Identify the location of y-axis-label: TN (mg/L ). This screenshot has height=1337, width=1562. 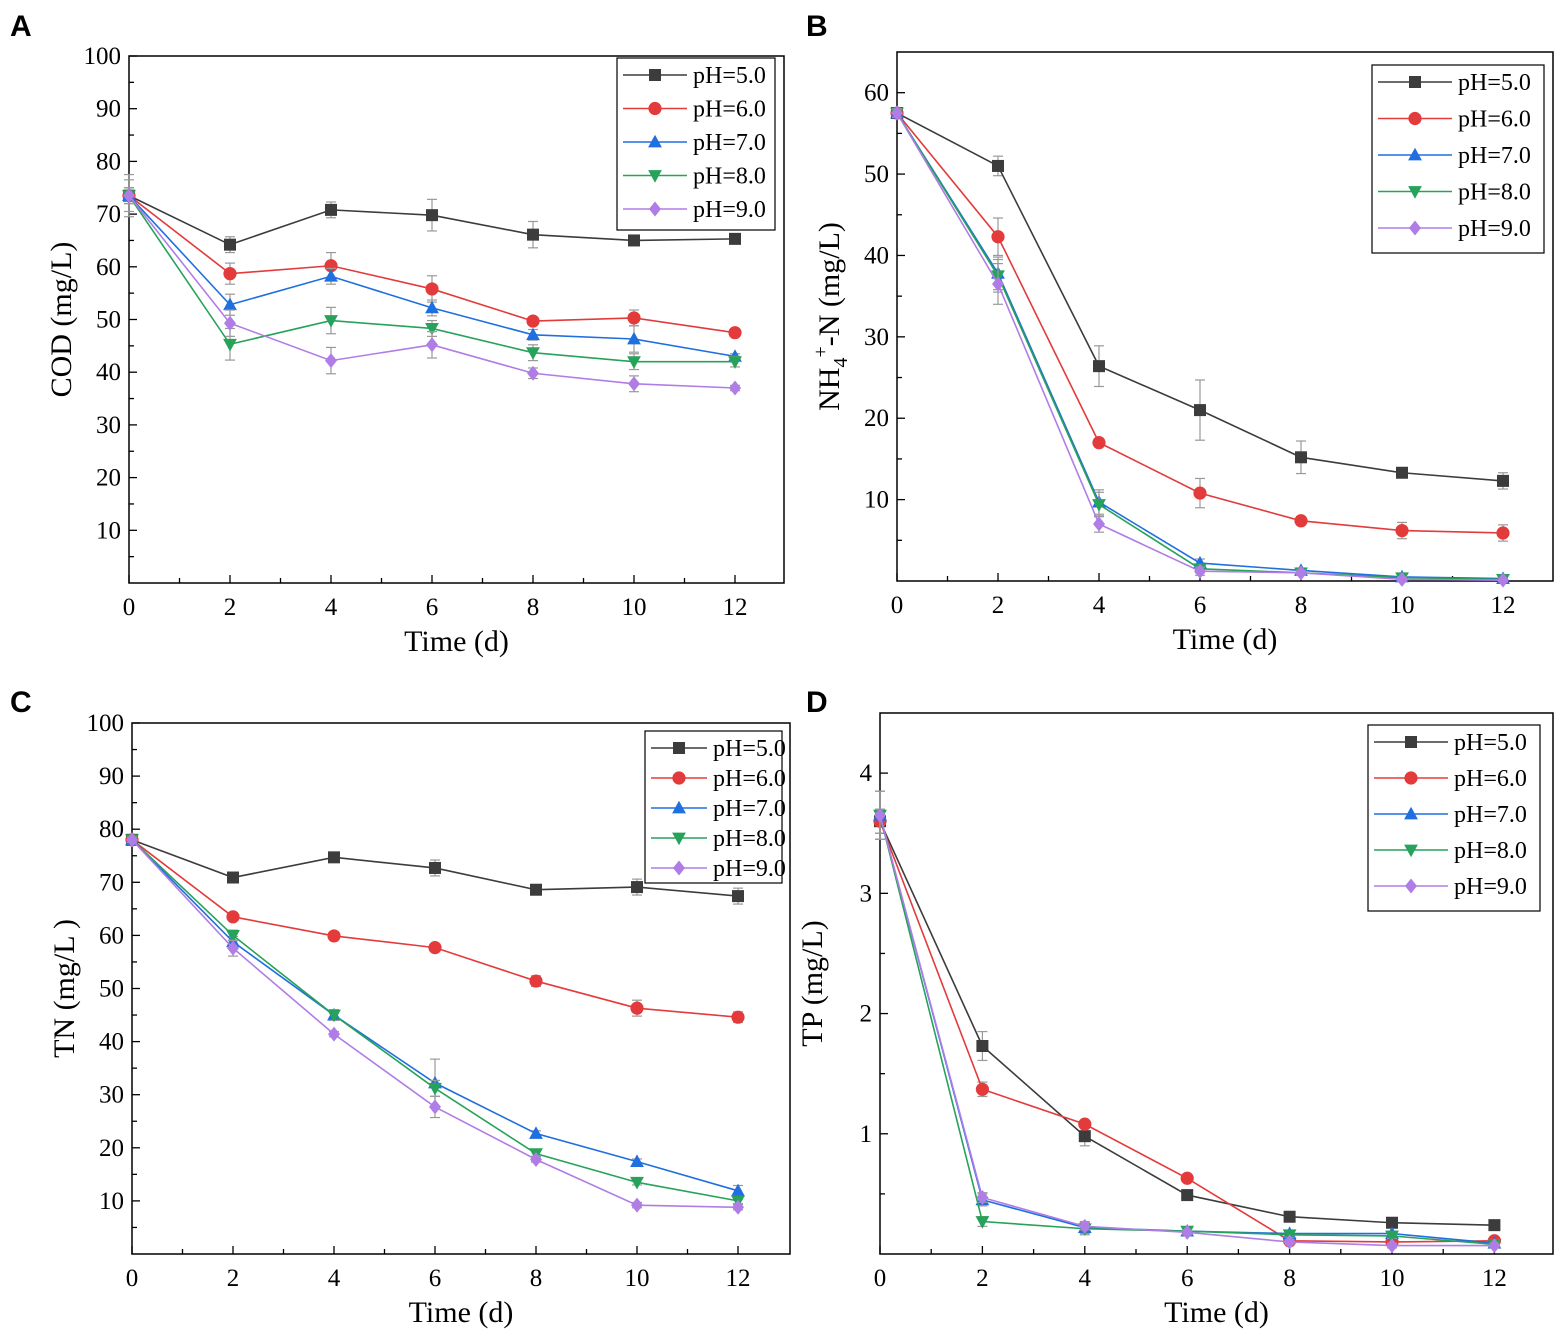
(64, 988).